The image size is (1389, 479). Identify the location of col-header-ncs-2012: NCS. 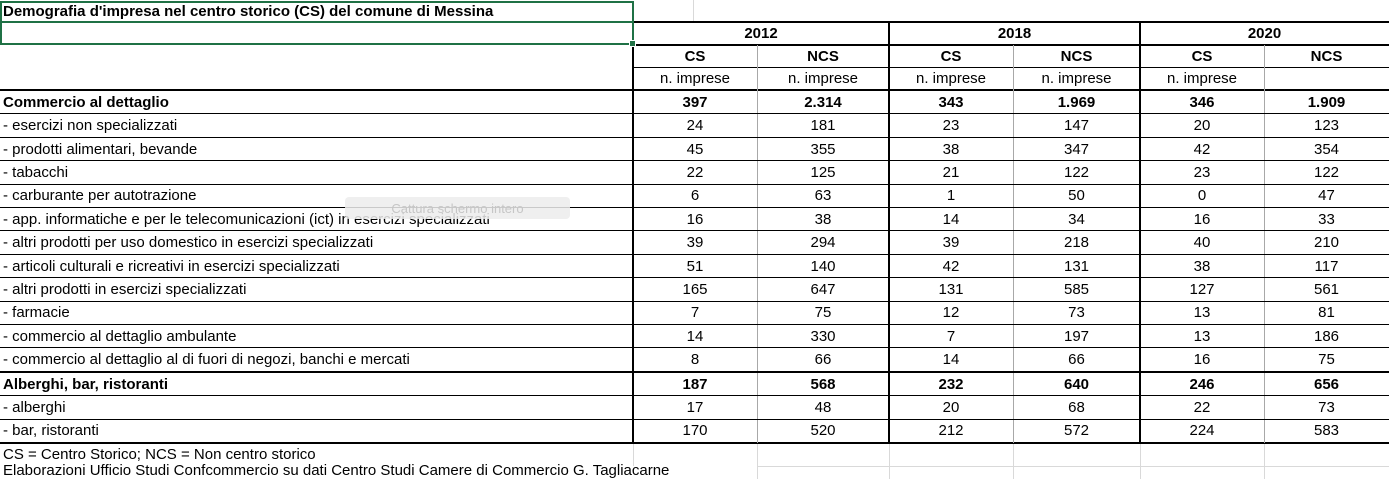
(823, 56).